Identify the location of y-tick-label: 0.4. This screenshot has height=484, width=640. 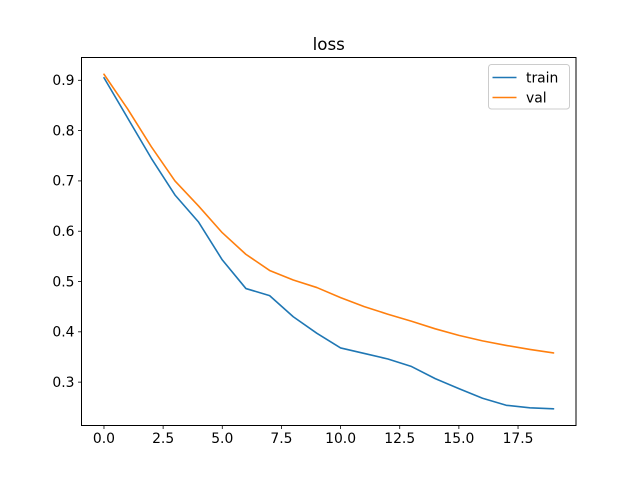
(63, 333).